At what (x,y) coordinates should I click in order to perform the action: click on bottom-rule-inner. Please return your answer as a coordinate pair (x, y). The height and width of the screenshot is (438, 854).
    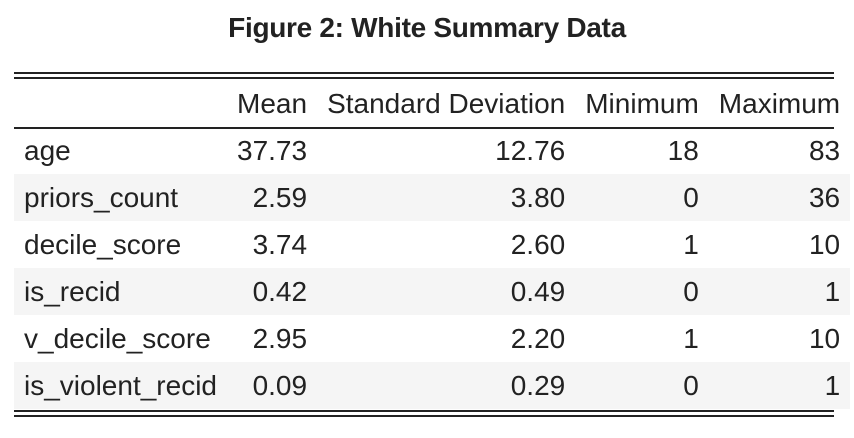
    Looking at the image, I should click on (424, 416).